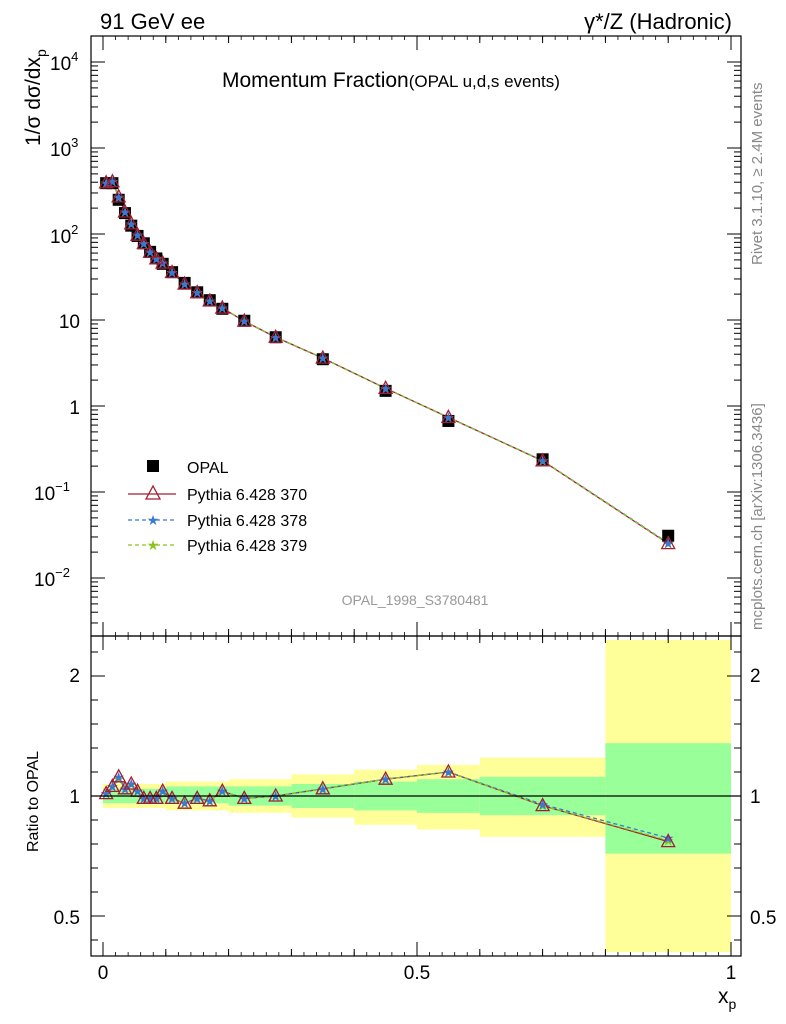 The image size is (786, 1024). What do you see at coordinates (755, 676) in the screenshot?
I see `ratio-tick-2-right: 2` at bounding box center [755, 676].